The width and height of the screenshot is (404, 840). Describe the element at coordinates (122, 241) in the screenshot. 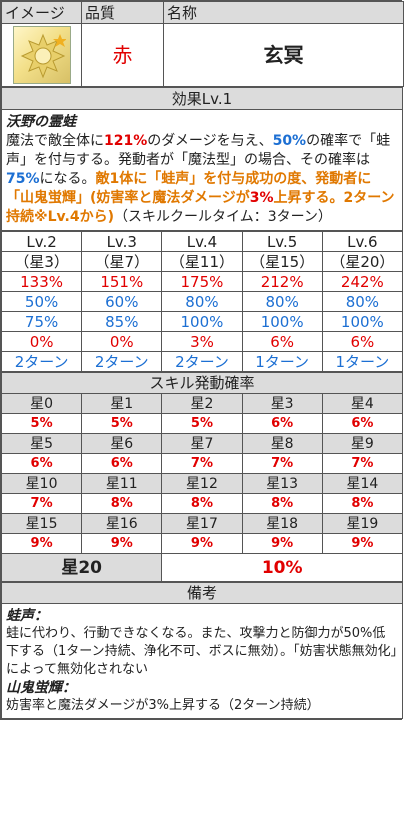

I see `level-label: Lv.3` at that location.